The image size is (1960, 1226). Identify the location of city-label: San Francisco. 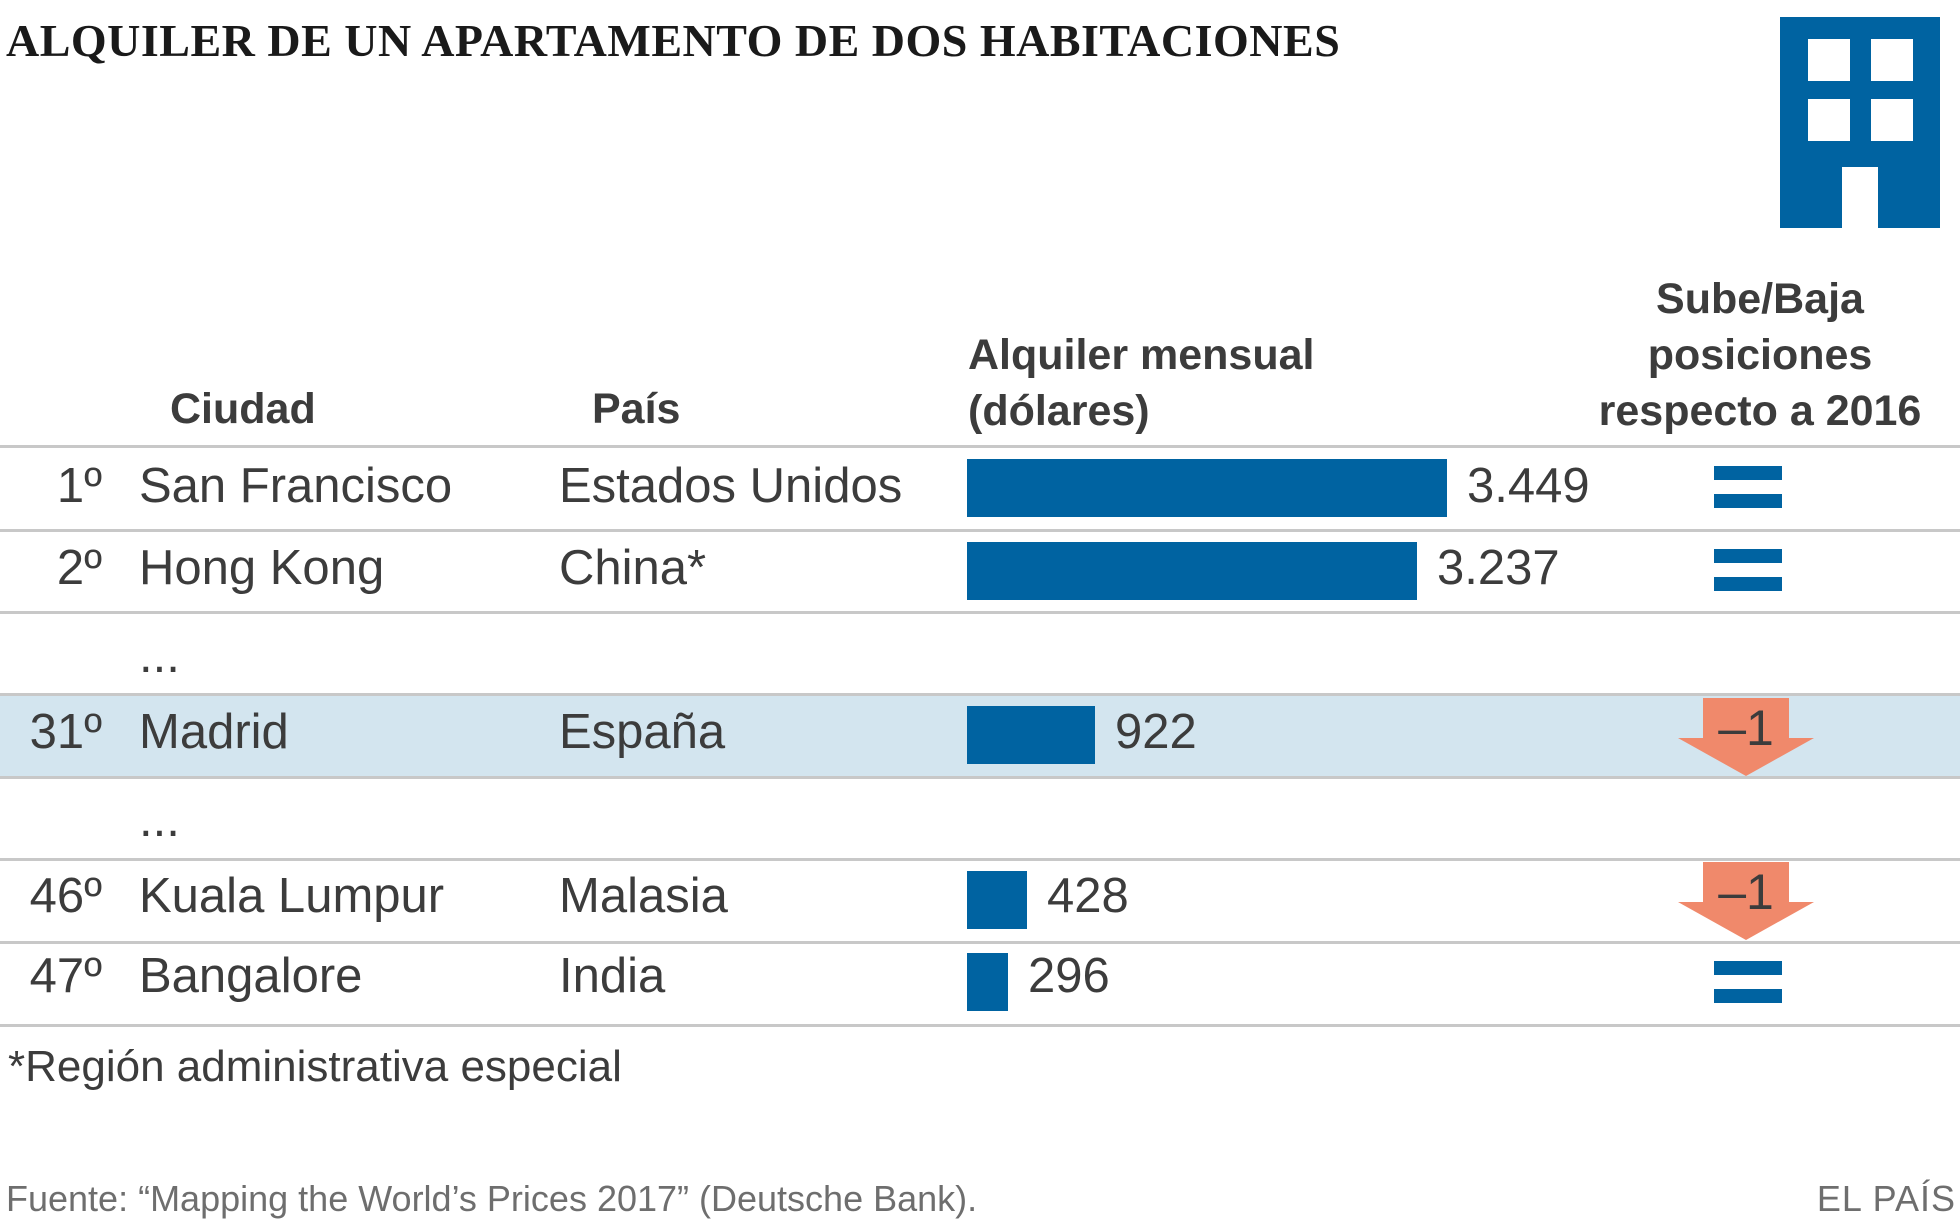
(296, 486).